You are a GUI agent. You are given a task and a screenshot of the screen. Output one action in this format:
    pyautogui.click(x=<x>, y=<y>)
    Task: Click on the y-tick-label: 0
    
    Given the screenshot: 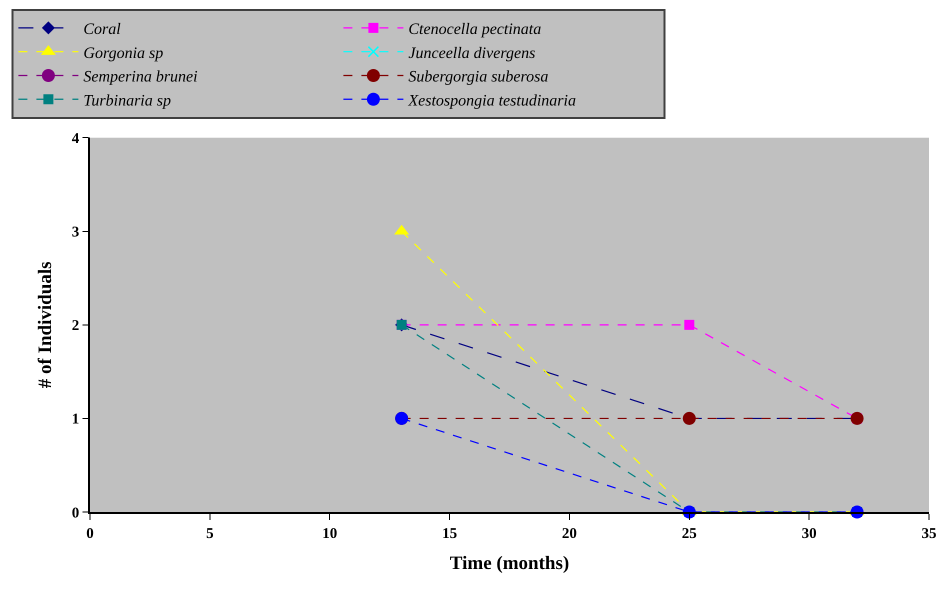 What is the action you would take?
    pyautogui.click(x=76, y=513)
    